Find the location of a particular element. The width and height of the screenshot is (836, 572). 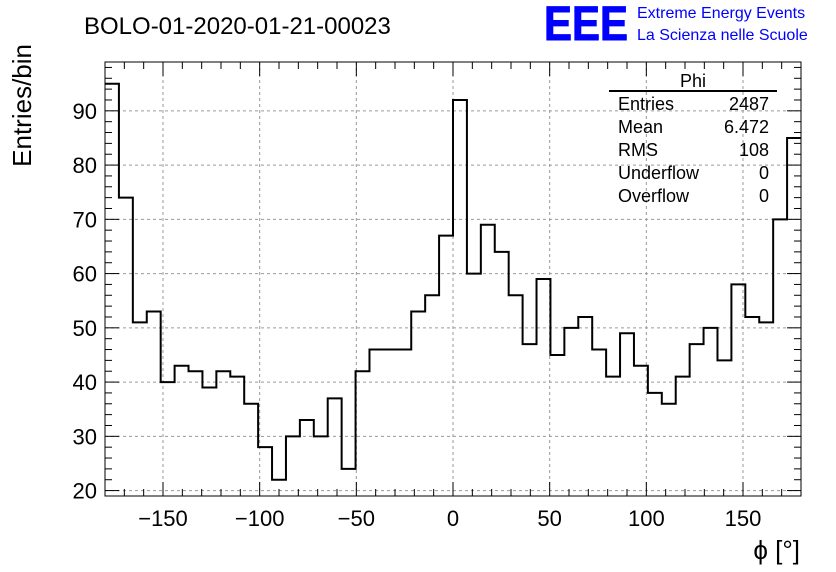

eee-logo-line2: La Scienza nelle Scuole is located at coordinates (722, 35).